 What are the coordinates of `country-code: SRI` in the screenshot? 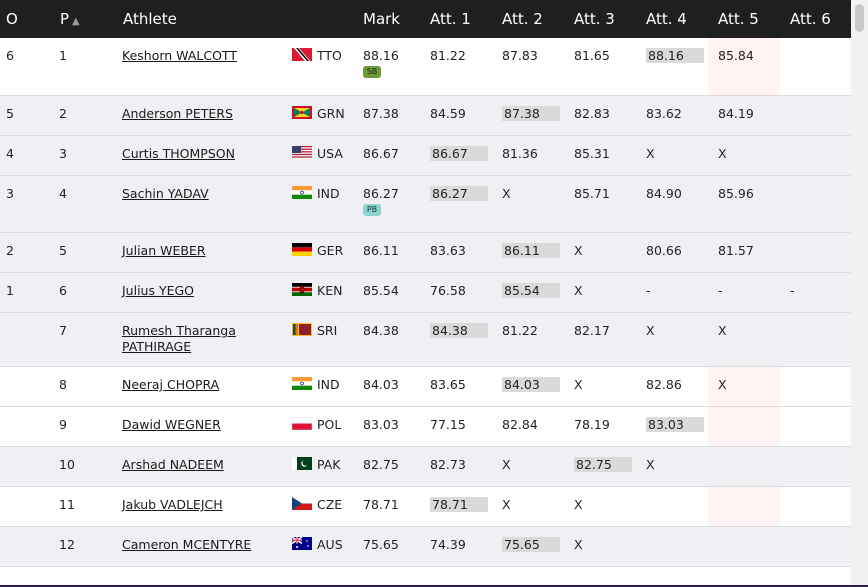 It's located at (327, 330).